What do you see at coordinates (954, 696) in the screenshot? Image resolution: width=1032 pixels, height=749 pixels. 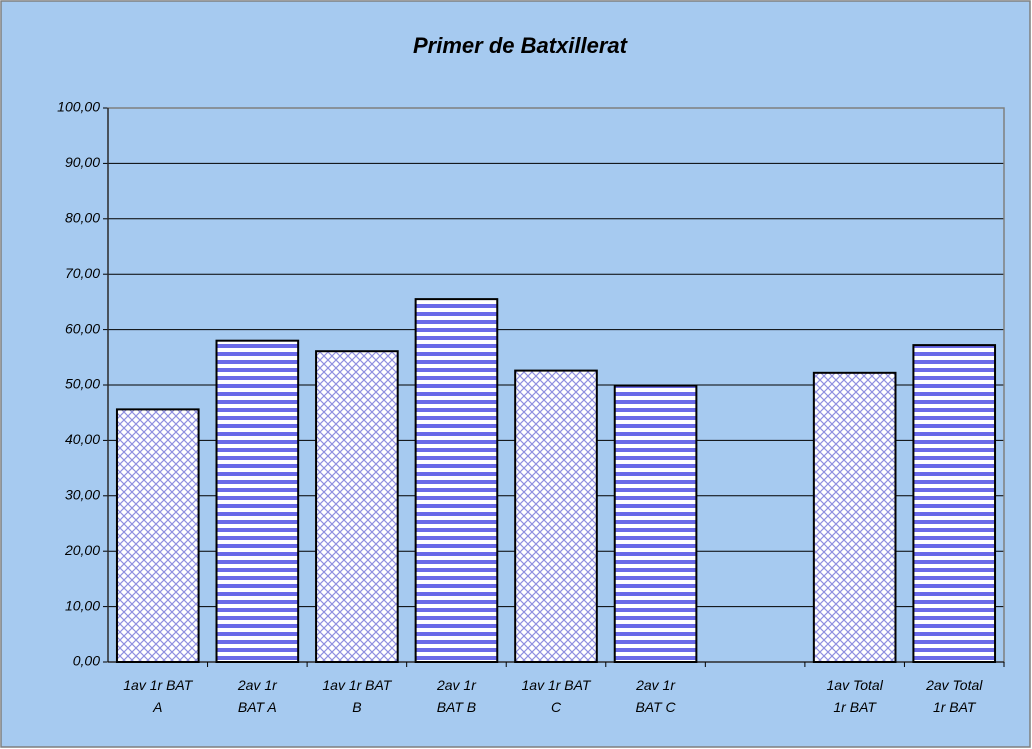 I see `x-tick-label: 2av Total 1r BAT` at bounding box center [954, 696].